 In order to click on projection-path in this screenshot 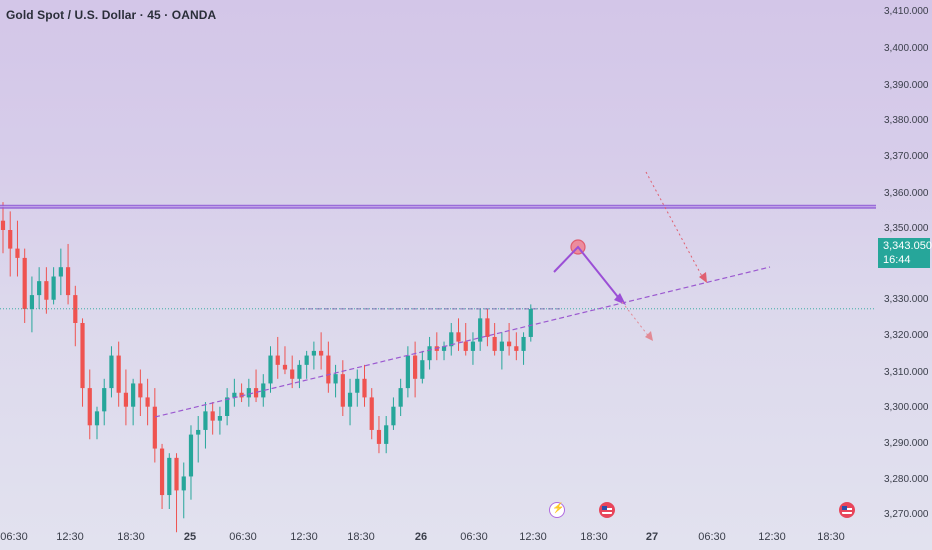, I will do `click(588, 274)`.